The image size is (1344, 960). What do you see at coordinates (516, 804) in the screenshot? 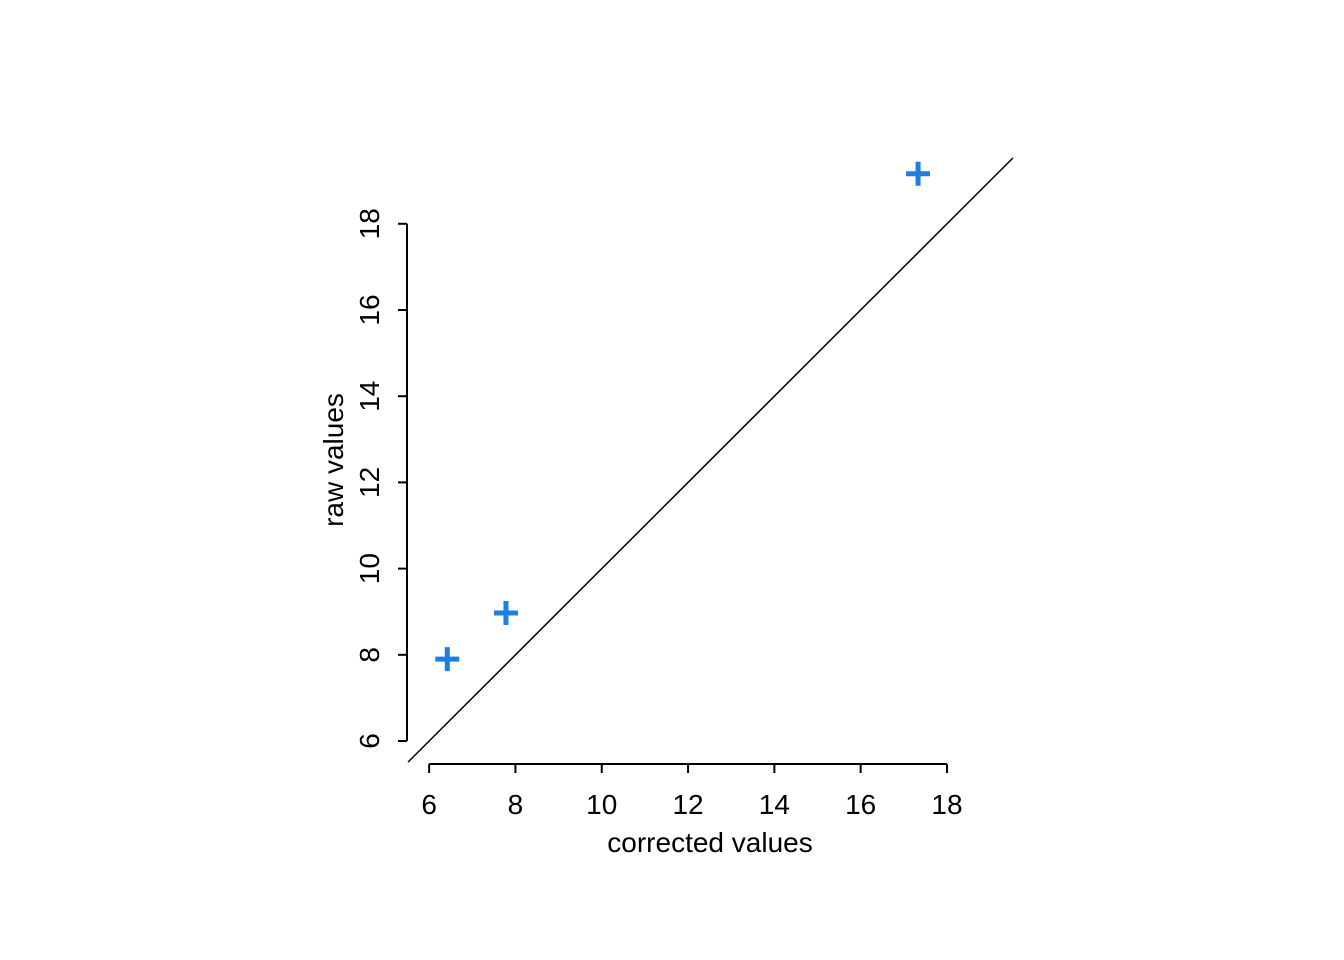
I see `x-tick-label: 8` at bounding box center [516, 804].